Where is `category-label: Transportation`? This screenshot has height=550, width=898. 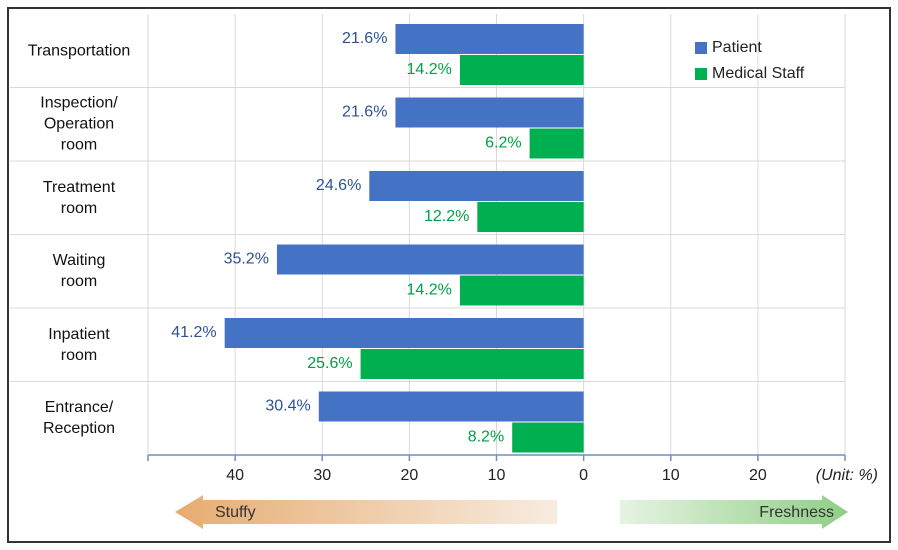 category-label: Transportation is located at coordinates (79, 51).